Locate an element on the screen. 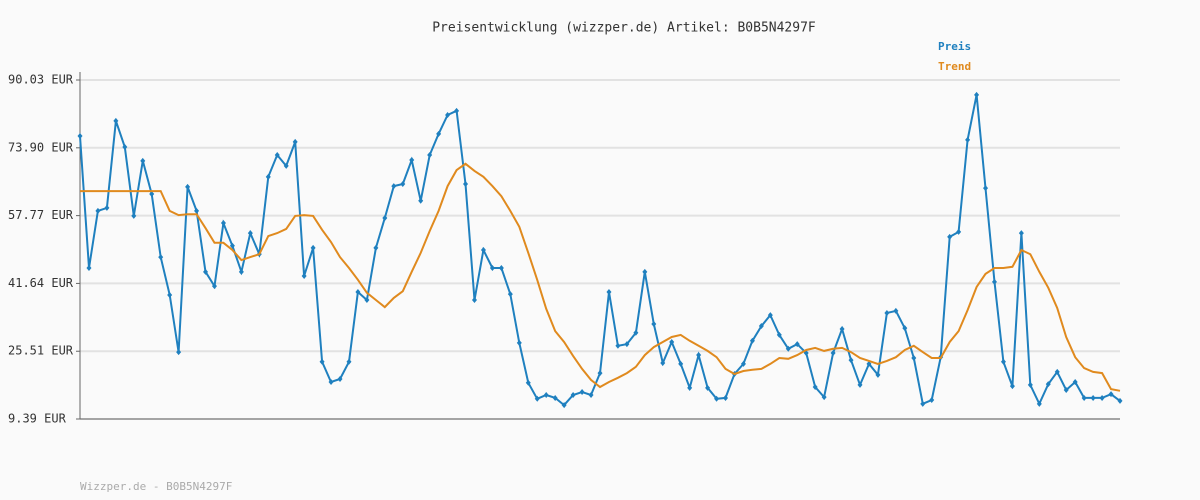 This screenshot has width=1200, height=500. y-tick-label: 73.90 EUR is located at coordinates (41, 147).